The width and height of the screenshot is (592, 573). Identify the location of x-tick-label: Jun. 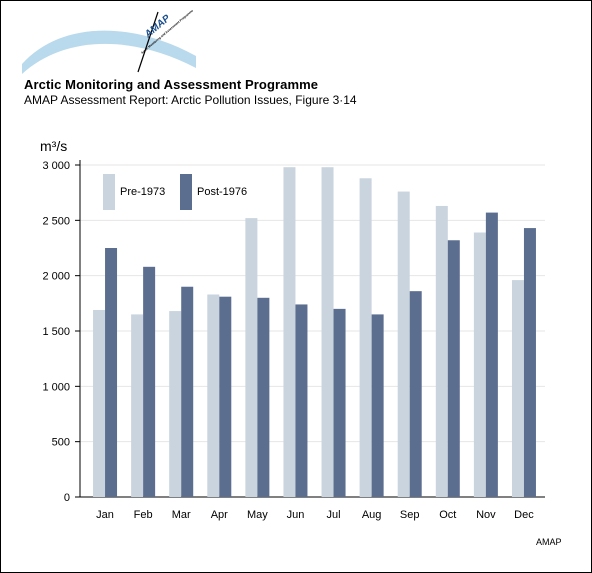
(296, 515).